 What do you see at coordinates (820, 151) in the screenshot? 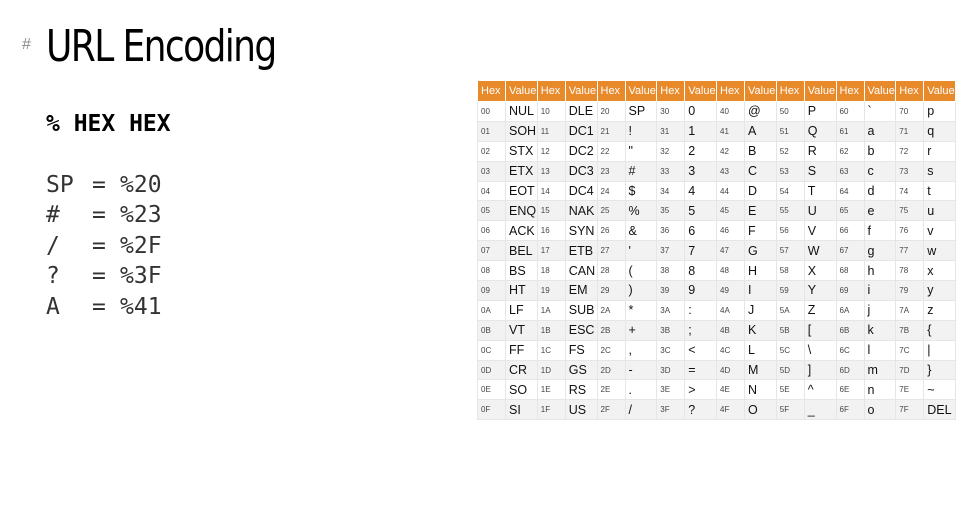
I see `char-value-cell: R` at bounding box center [820, 151].